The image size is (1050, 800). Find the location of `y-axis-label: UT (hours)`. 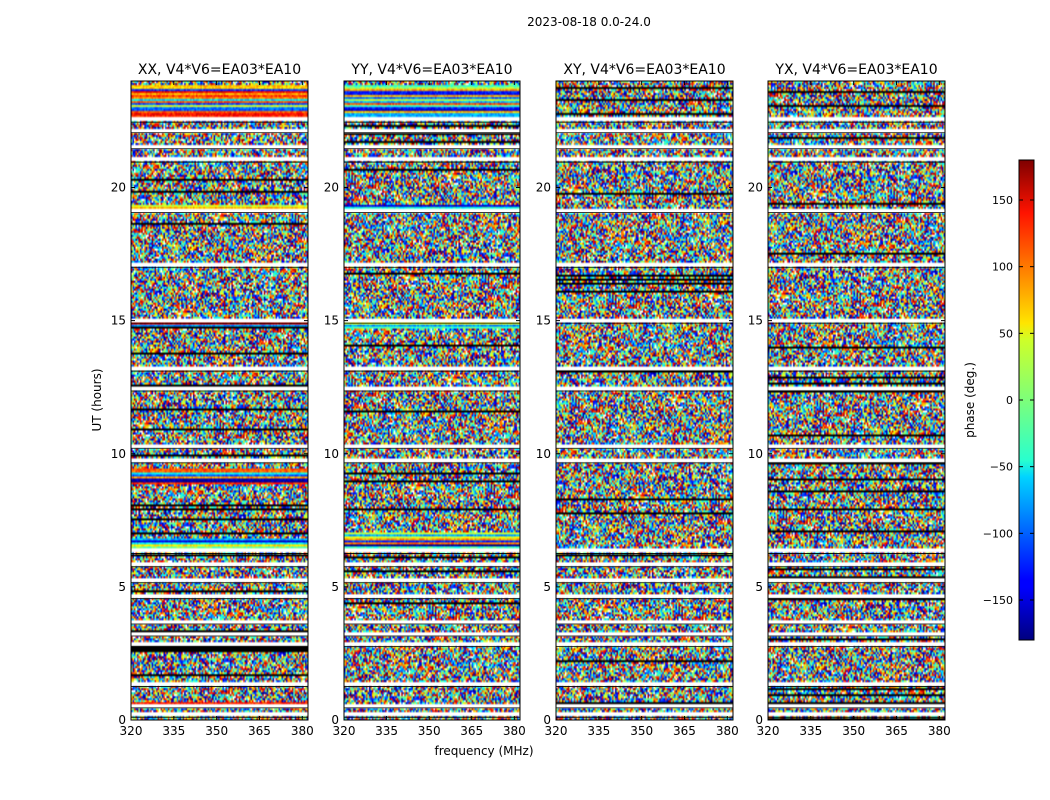

y-axis-label: UT (hours) is located at coordinates (97, 399).